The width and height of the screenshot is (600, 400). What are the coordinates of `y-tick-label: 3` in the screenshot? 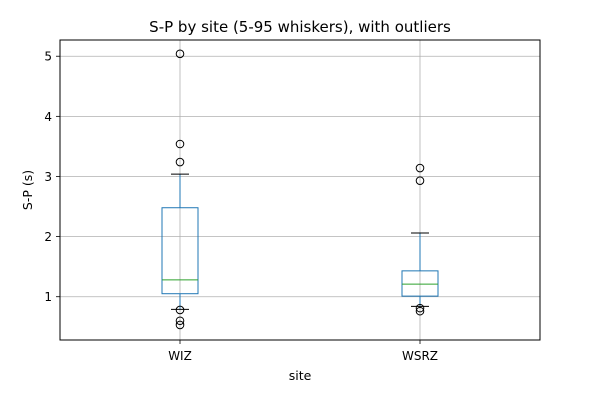 It's located at (48, 177).